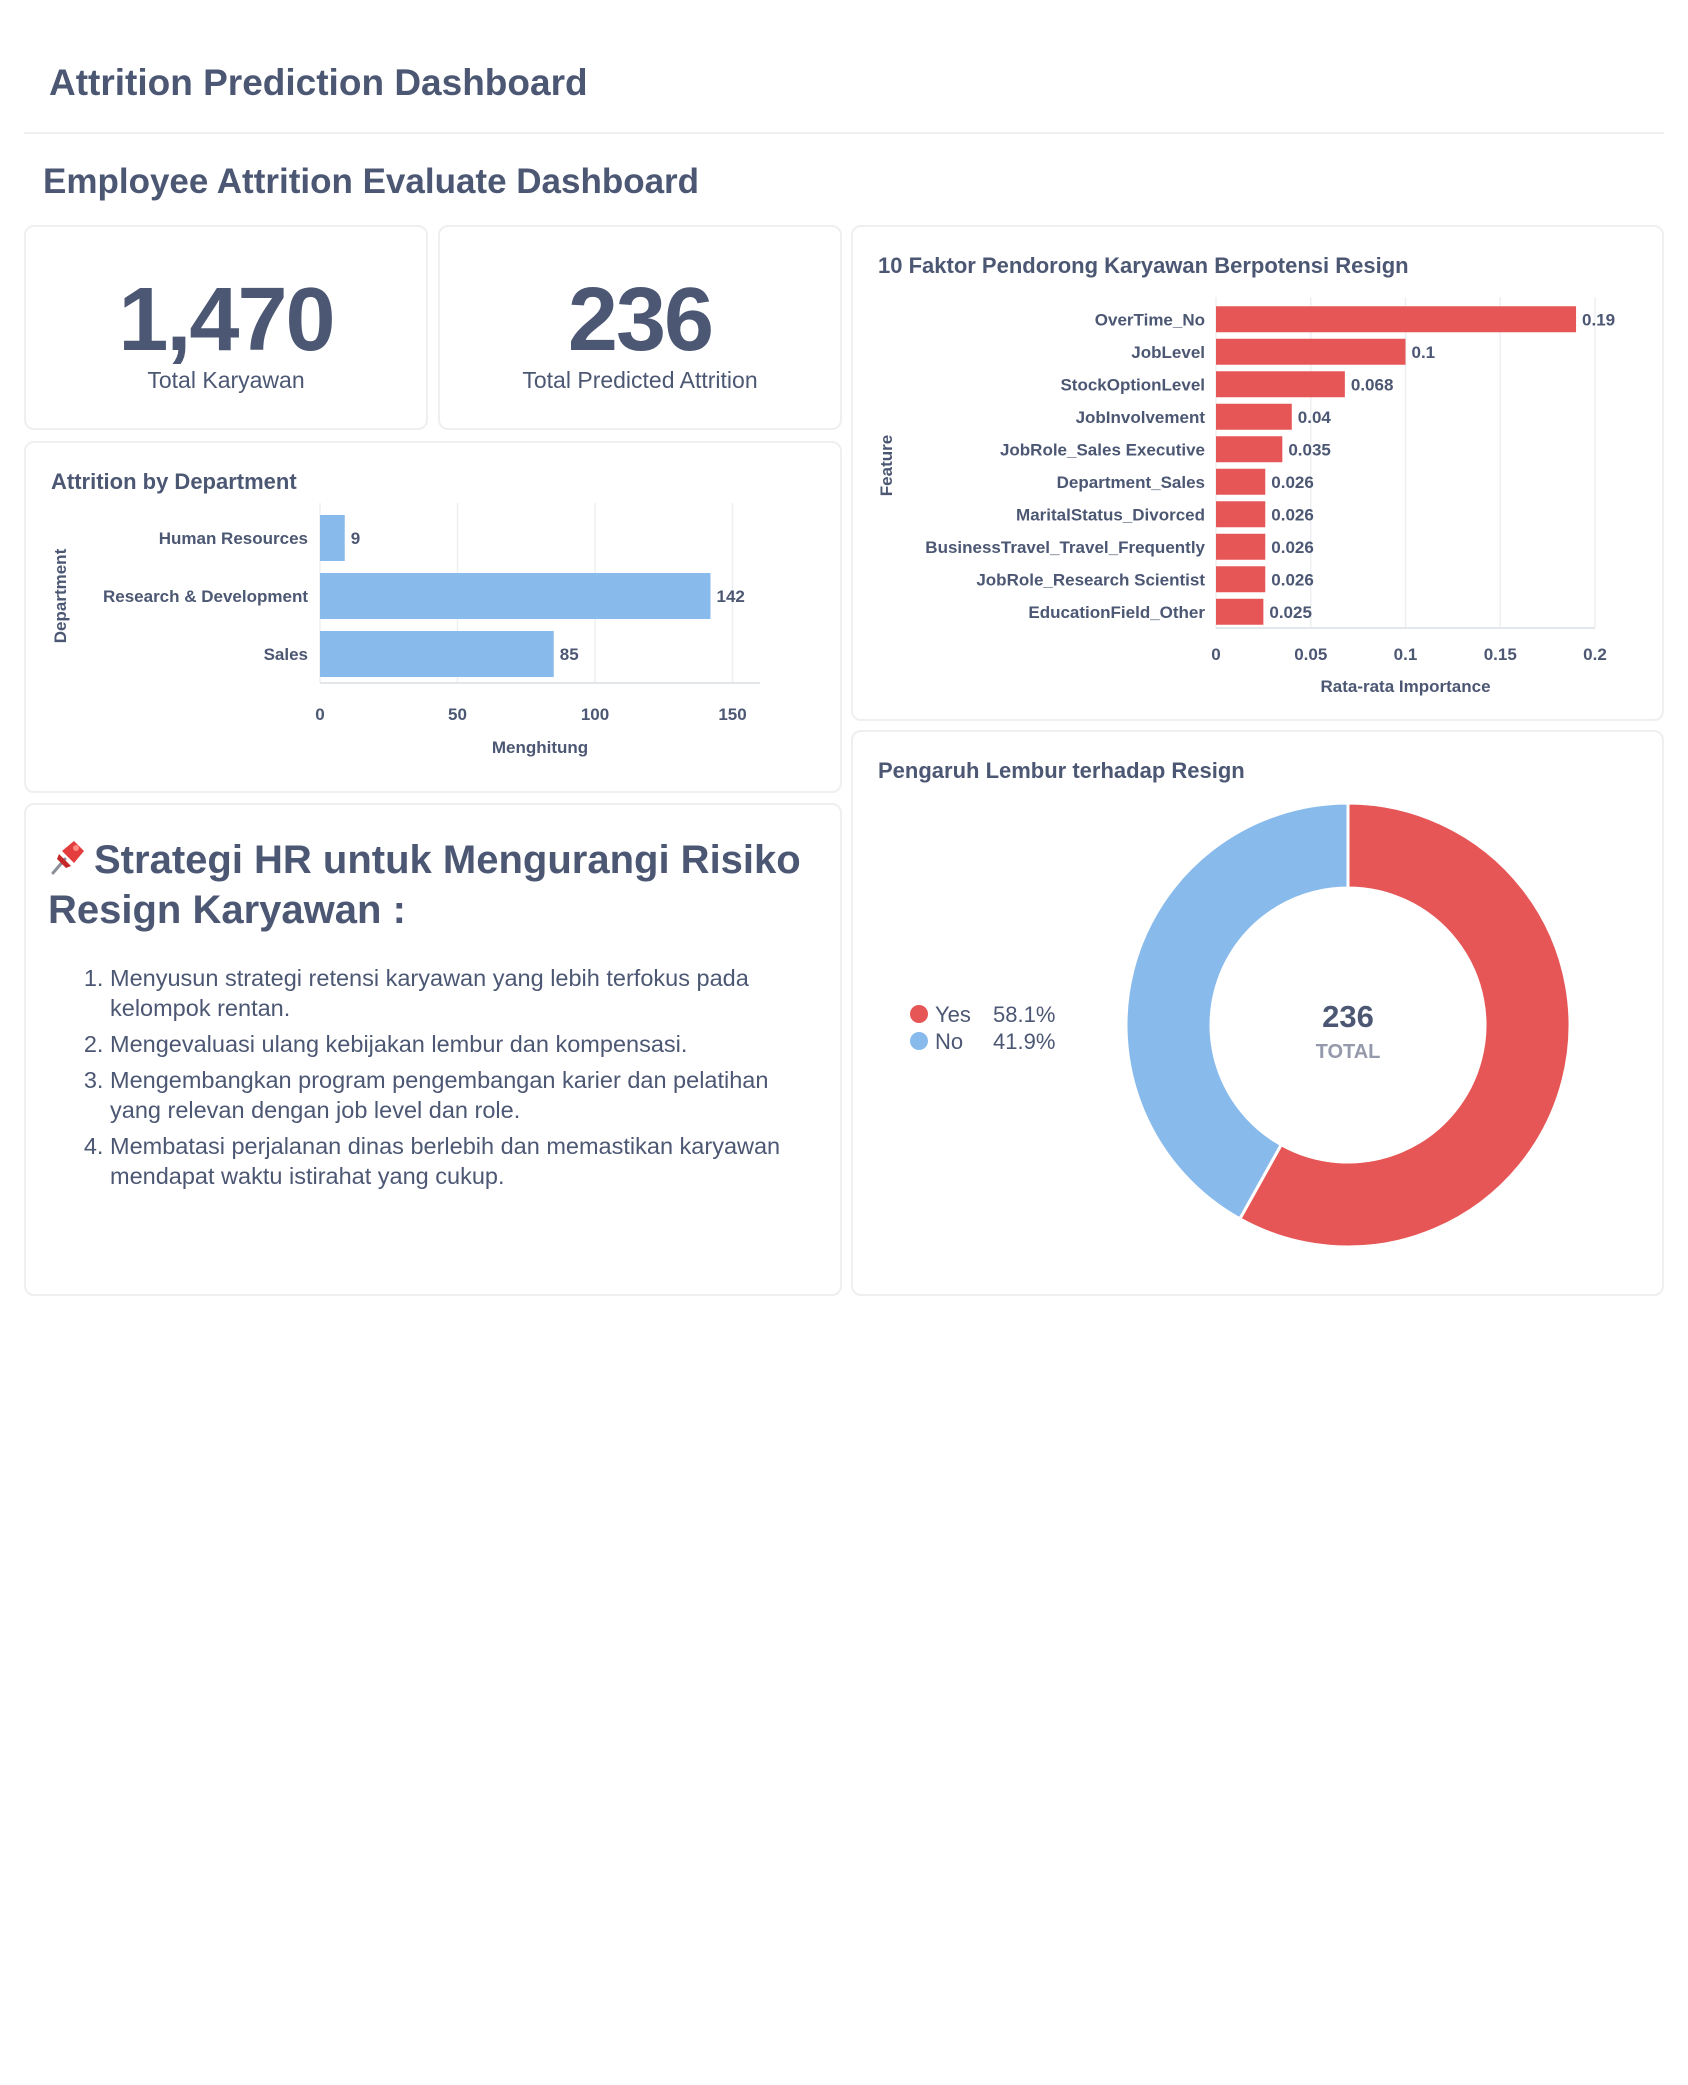 This screenshot has width=1688, height=2085. I want to click on scalar-card-predicted-attrition: 236 Total Predicted Attrition, so click(640, 327).